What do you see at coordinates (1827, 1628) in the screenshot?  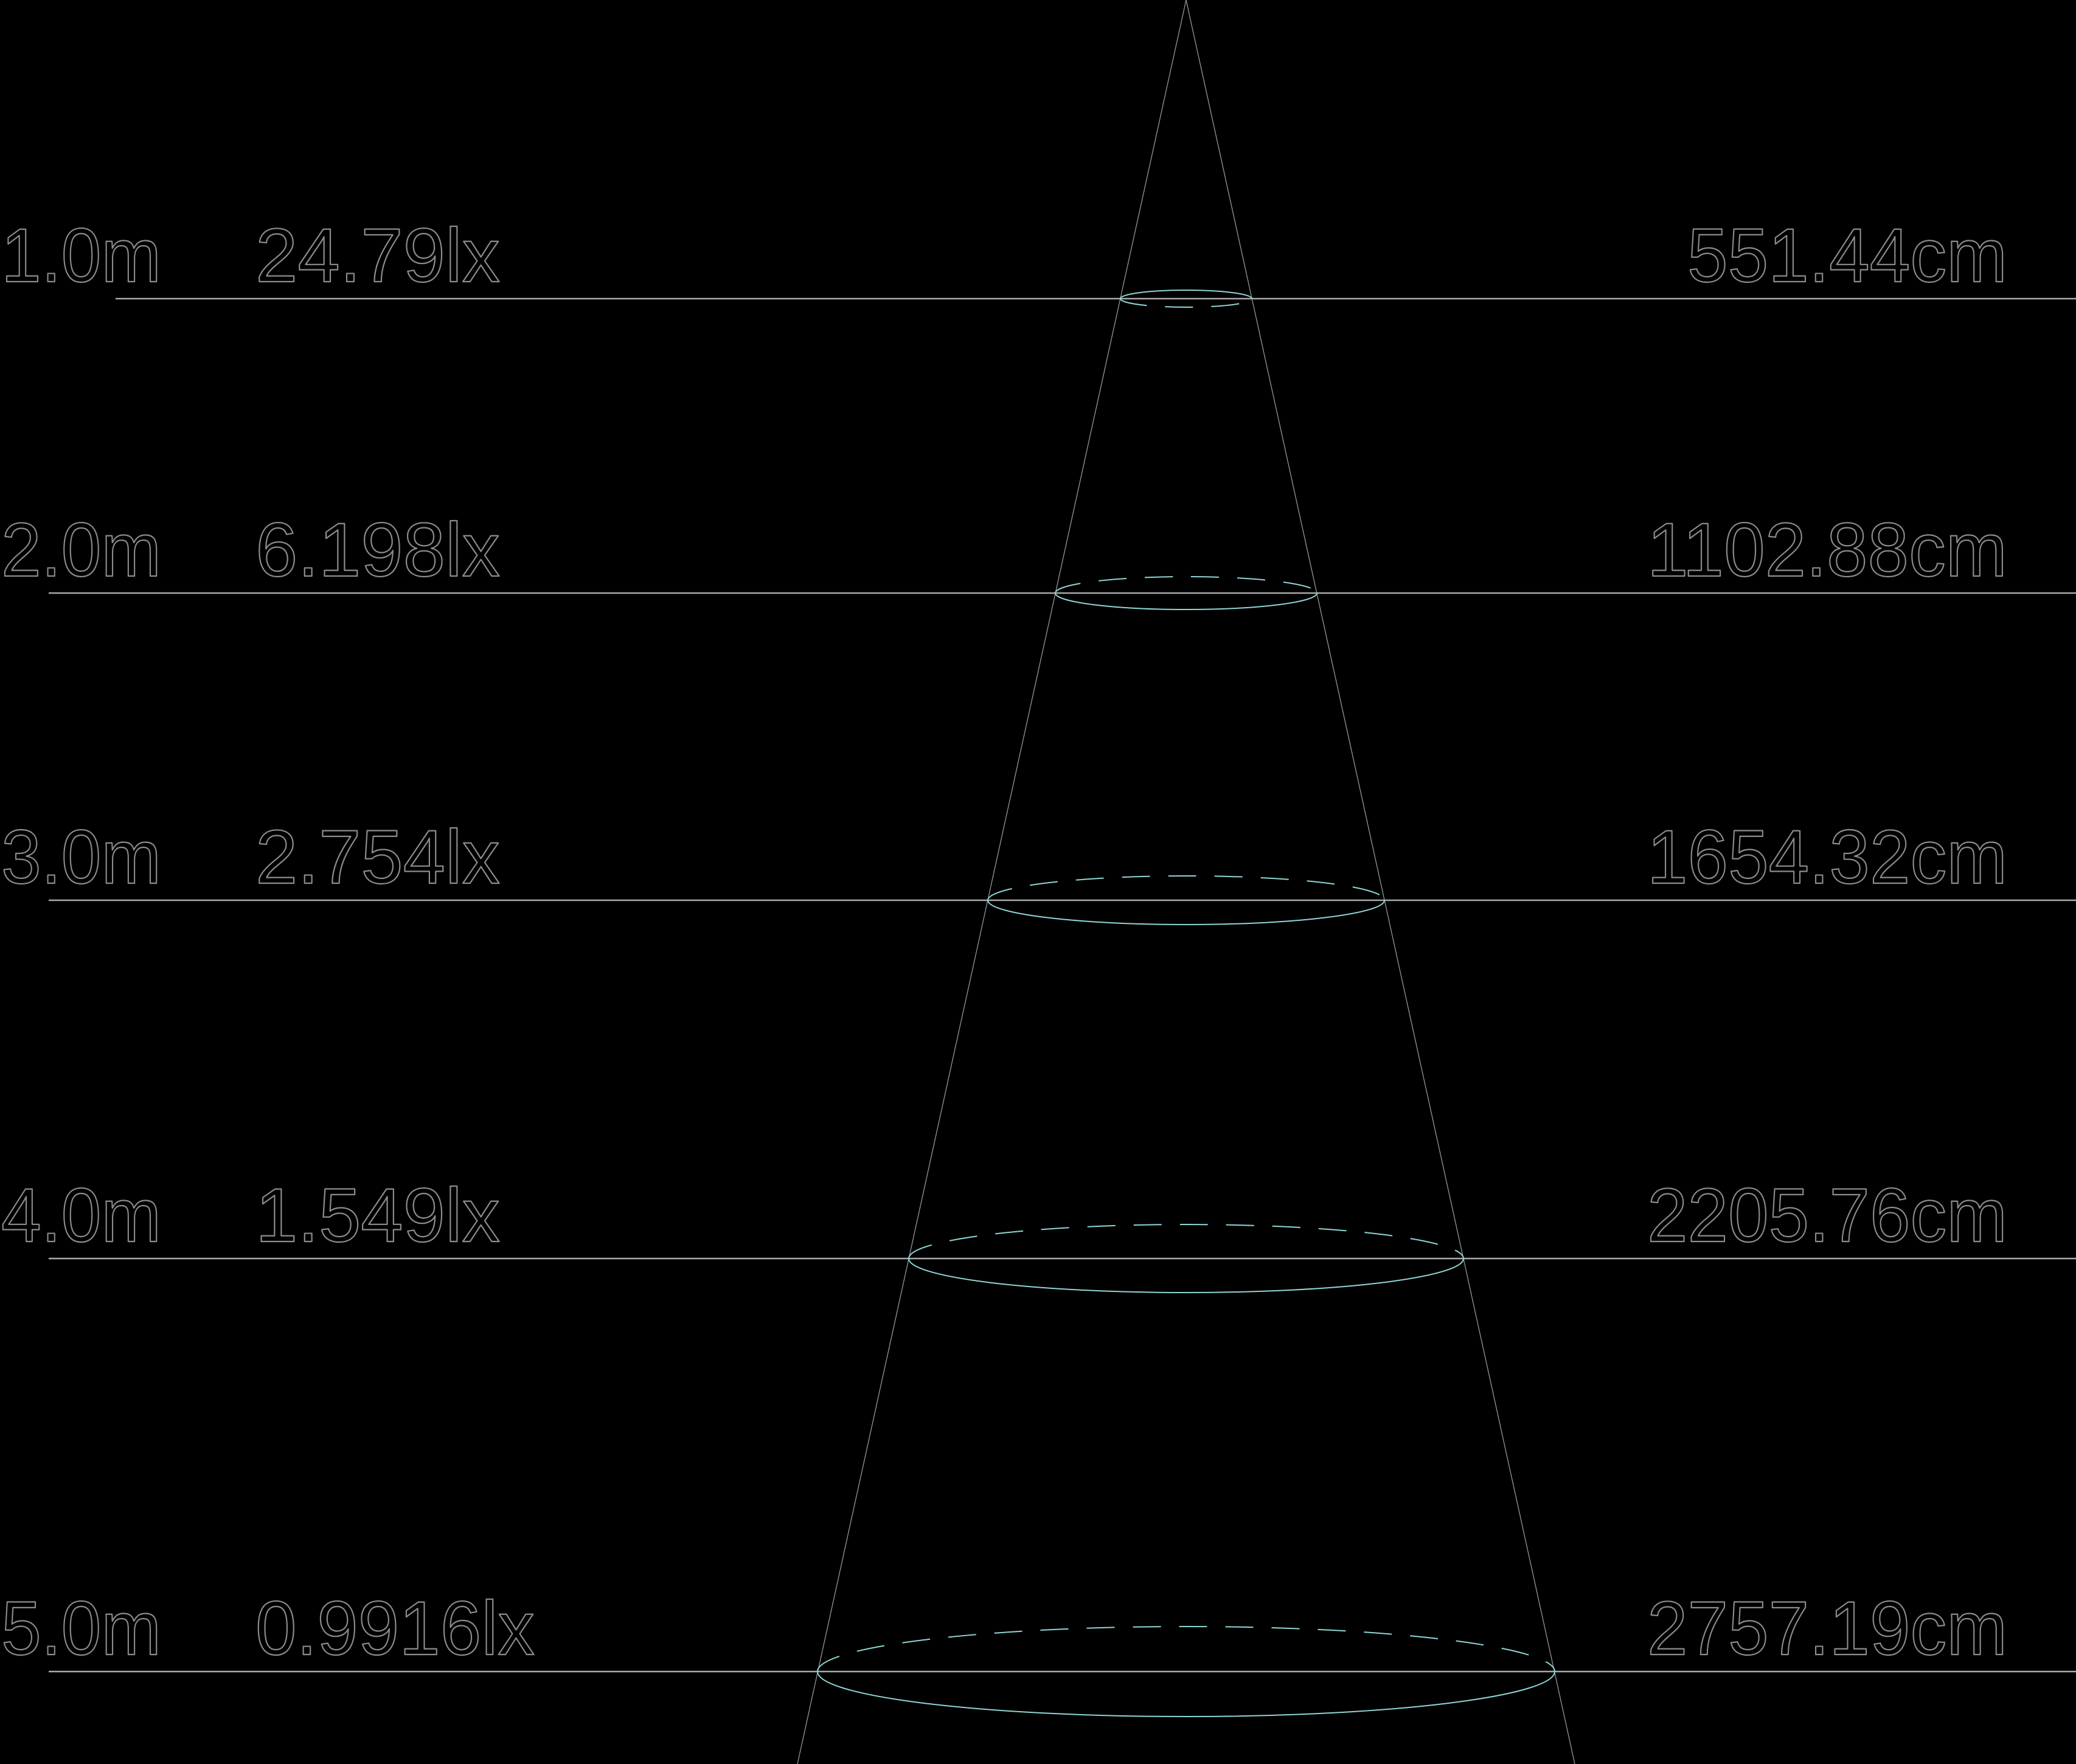 I see `diameter-label: 2757.19cm` at bounding box center [1827, 1628].